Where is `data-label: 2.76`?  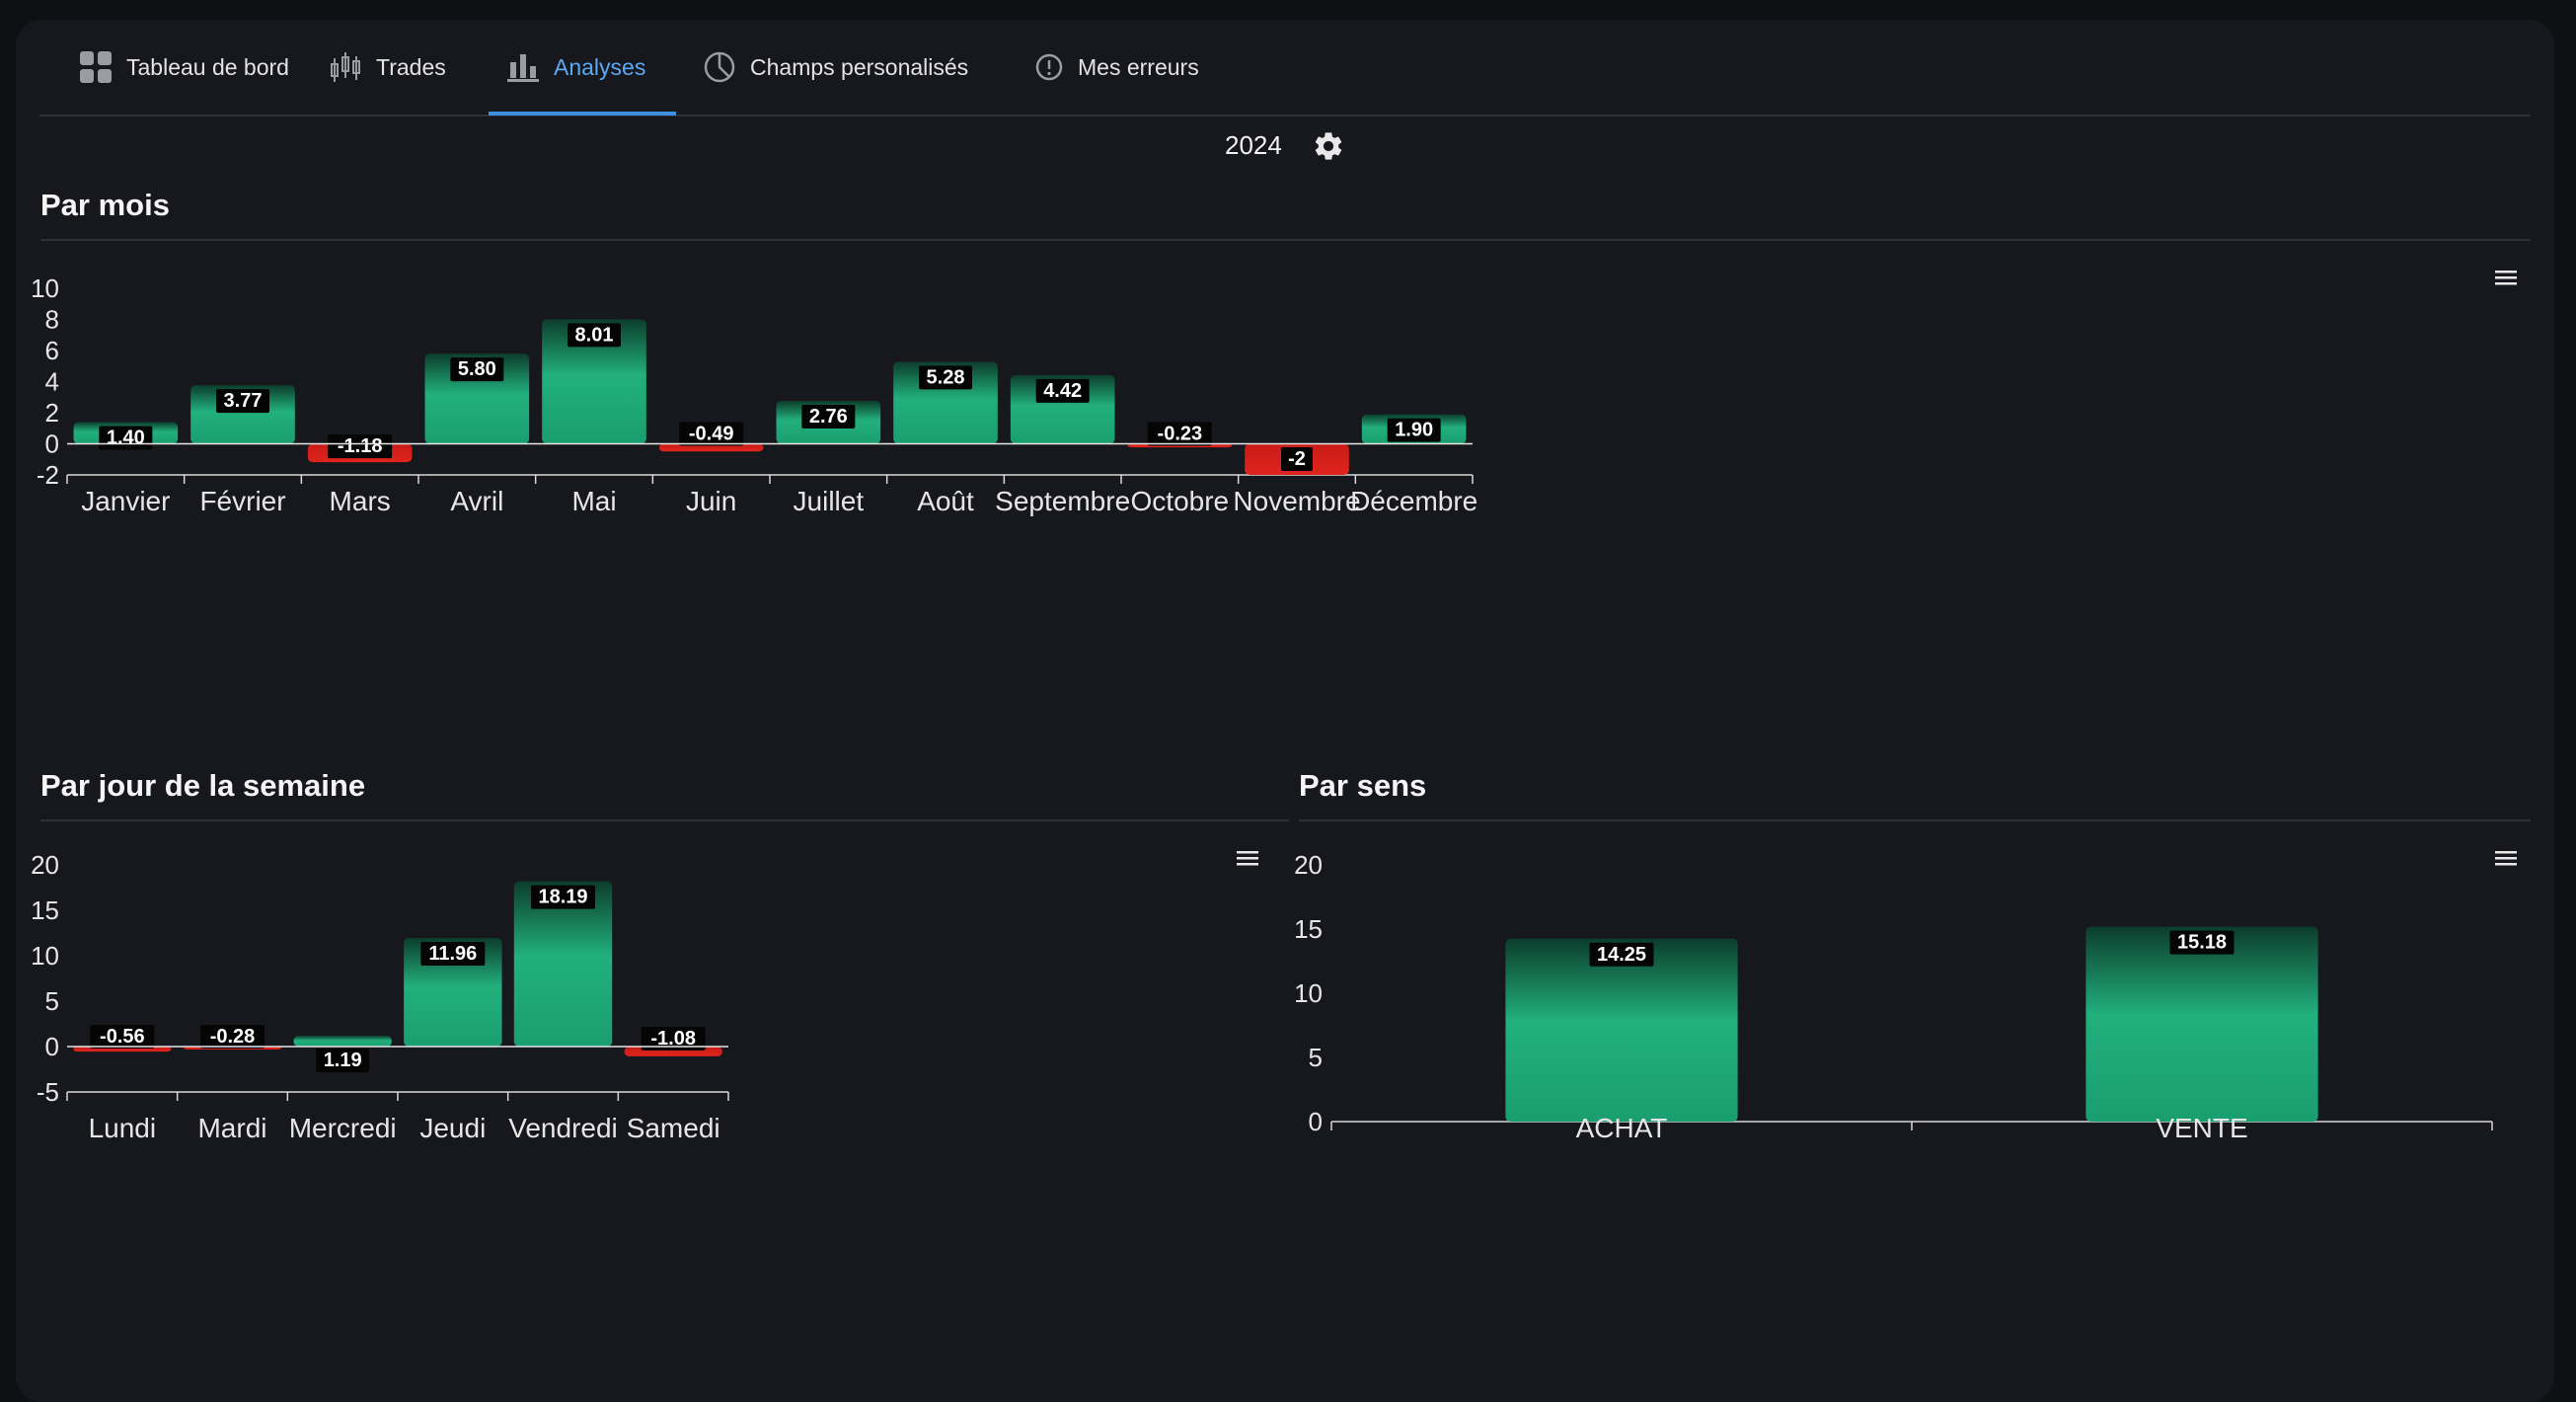
data-label: 2.76 is located at coordinates (829, 417).